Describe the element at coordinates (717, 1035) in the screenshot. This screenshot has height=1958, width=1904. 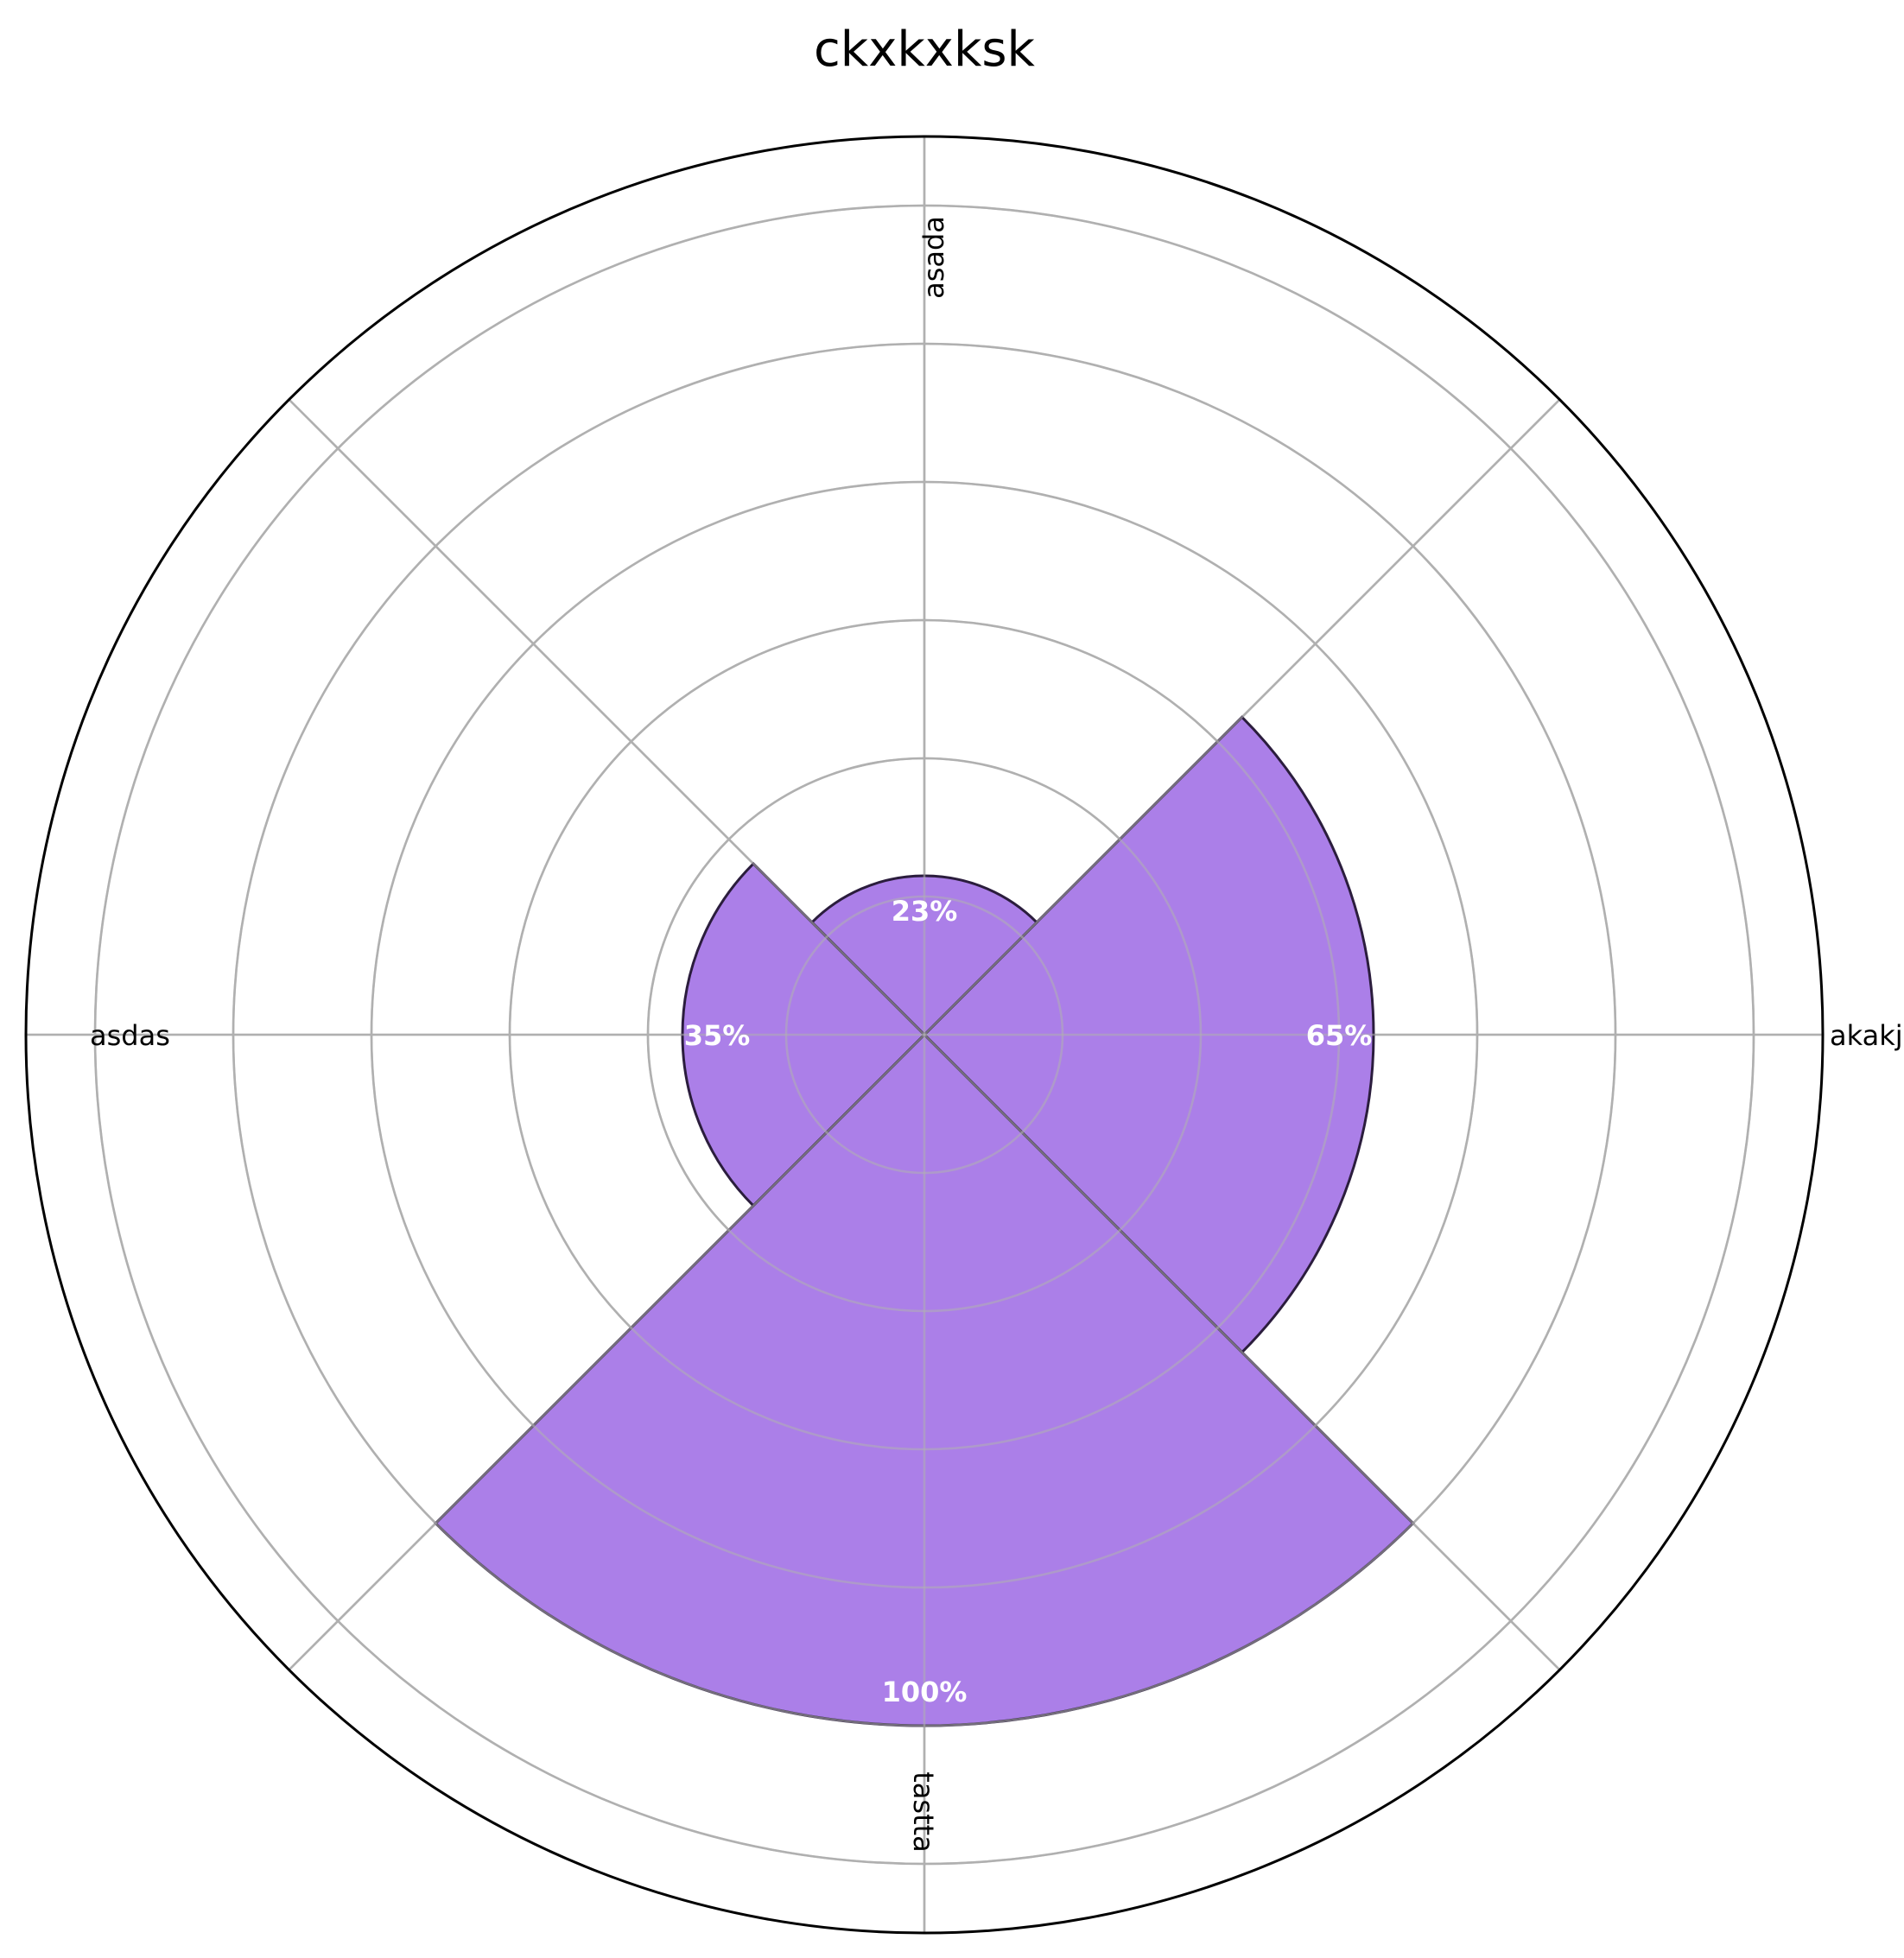
I see `value-label: 35%` at that location.